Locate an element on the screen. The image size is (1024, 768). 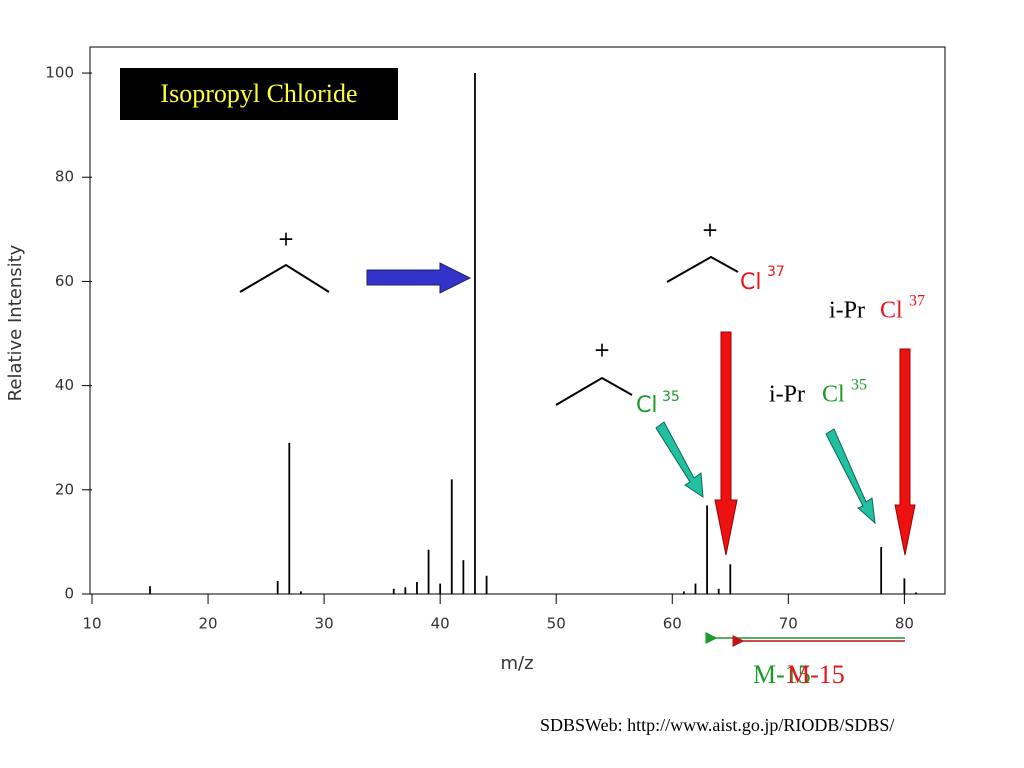
y-axis-label: Relative Intensity is located at coordinates (15, 322).